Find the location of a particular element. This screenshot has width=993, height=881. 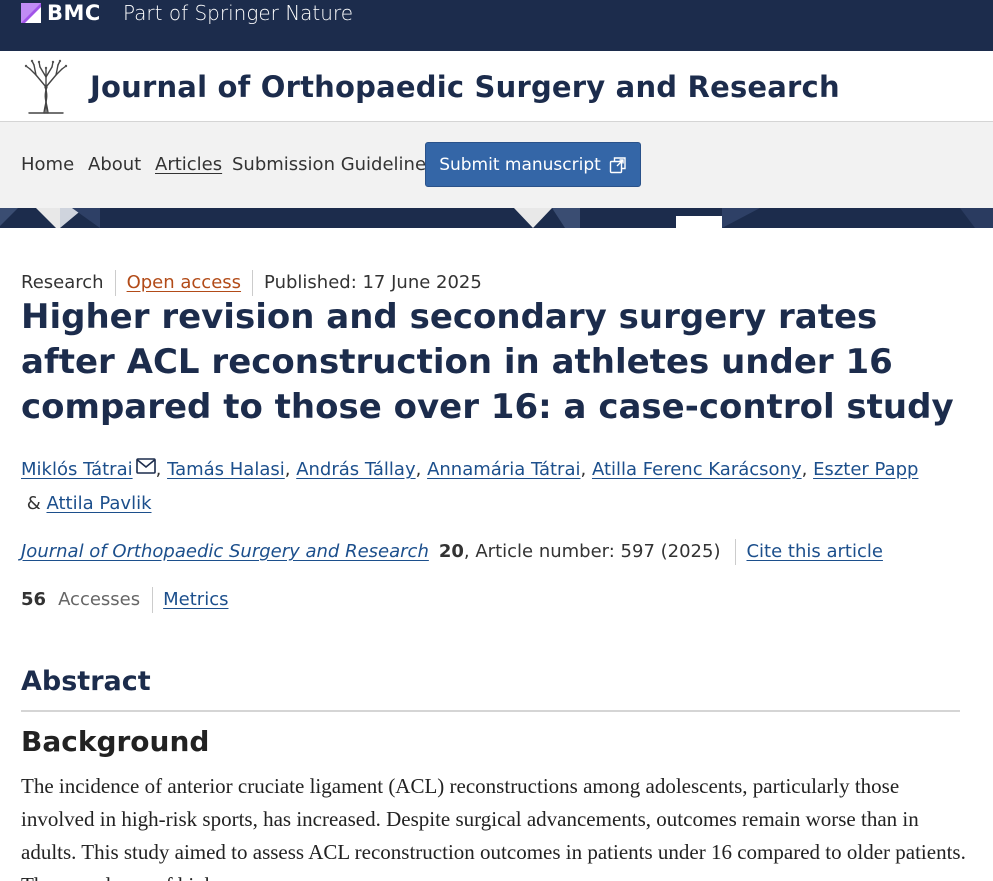

article-type: Research is located at coordinates (62, 282).